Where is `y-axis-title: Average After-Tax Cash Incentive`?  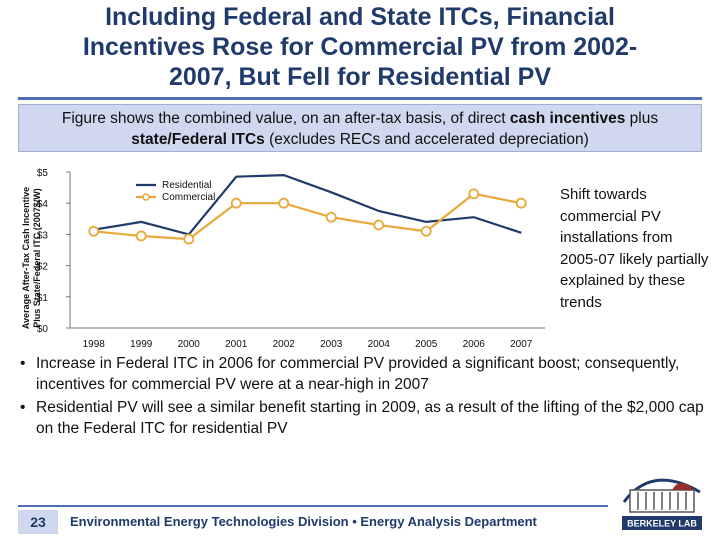 y-axis-title: Average After-Tax Cash Incentive is located at coordinates (26, 258).